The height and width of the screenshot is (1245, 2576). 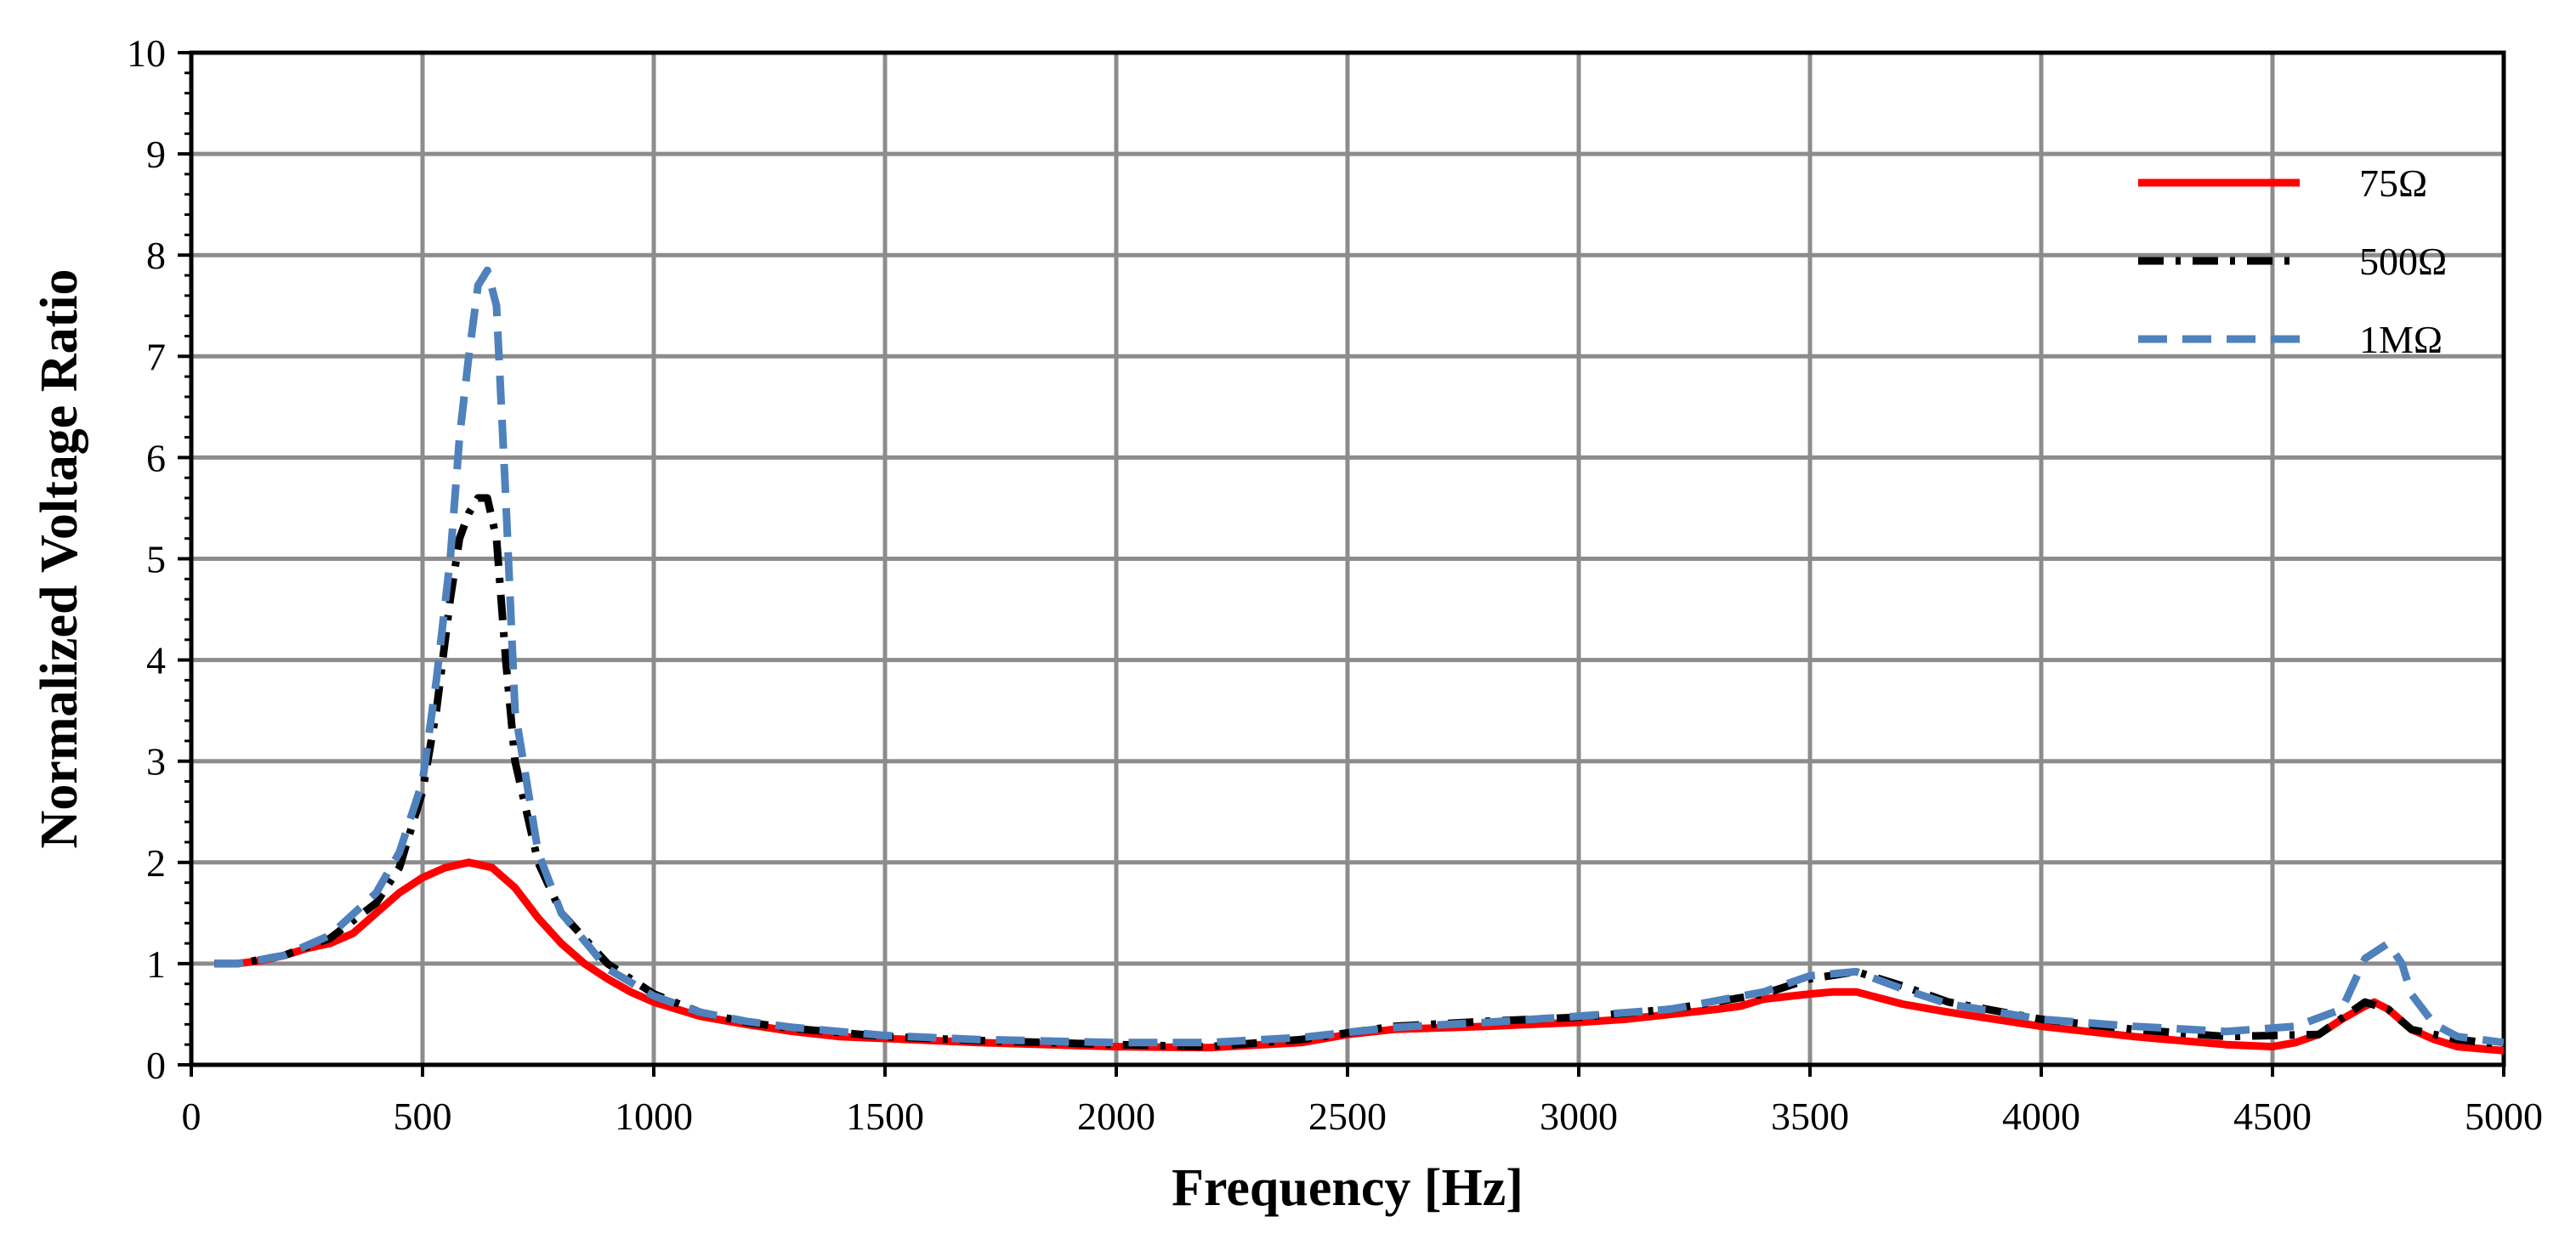 What do you see at coordinates (156, 863) in the screenshot?
I see `y-tick-label: 2` at bounding box center [156, 863].